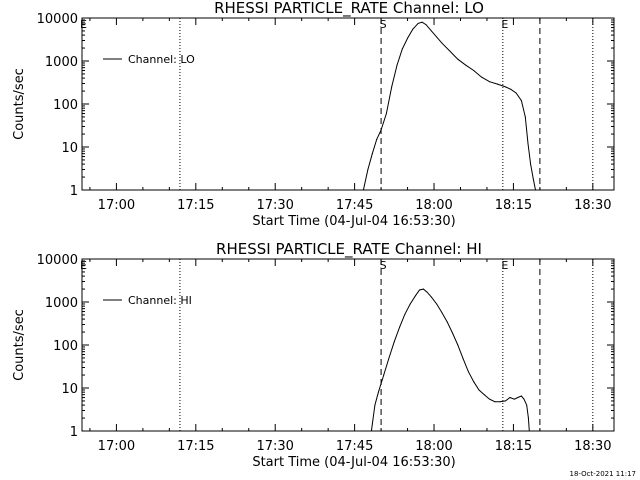 The height and width of the screenshot is (480, 640). Describe the element at coordinates (433, 446) in the screenshot. I see `x-tick-label: 18:00` at that location.